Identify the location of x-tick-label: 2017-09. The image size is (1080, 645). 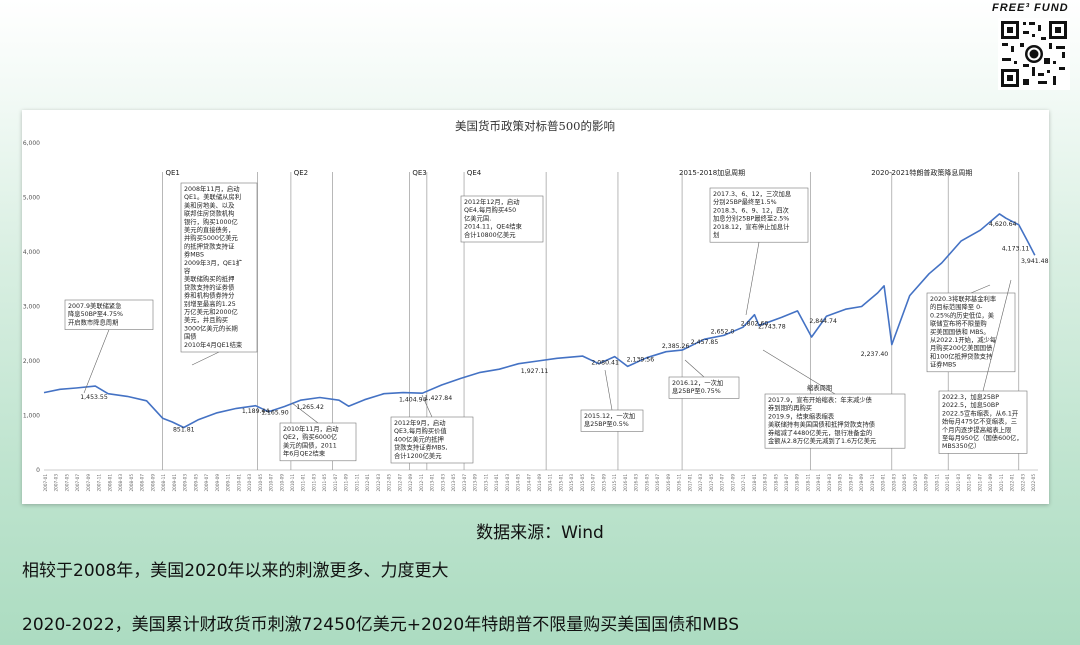
(732, 483).